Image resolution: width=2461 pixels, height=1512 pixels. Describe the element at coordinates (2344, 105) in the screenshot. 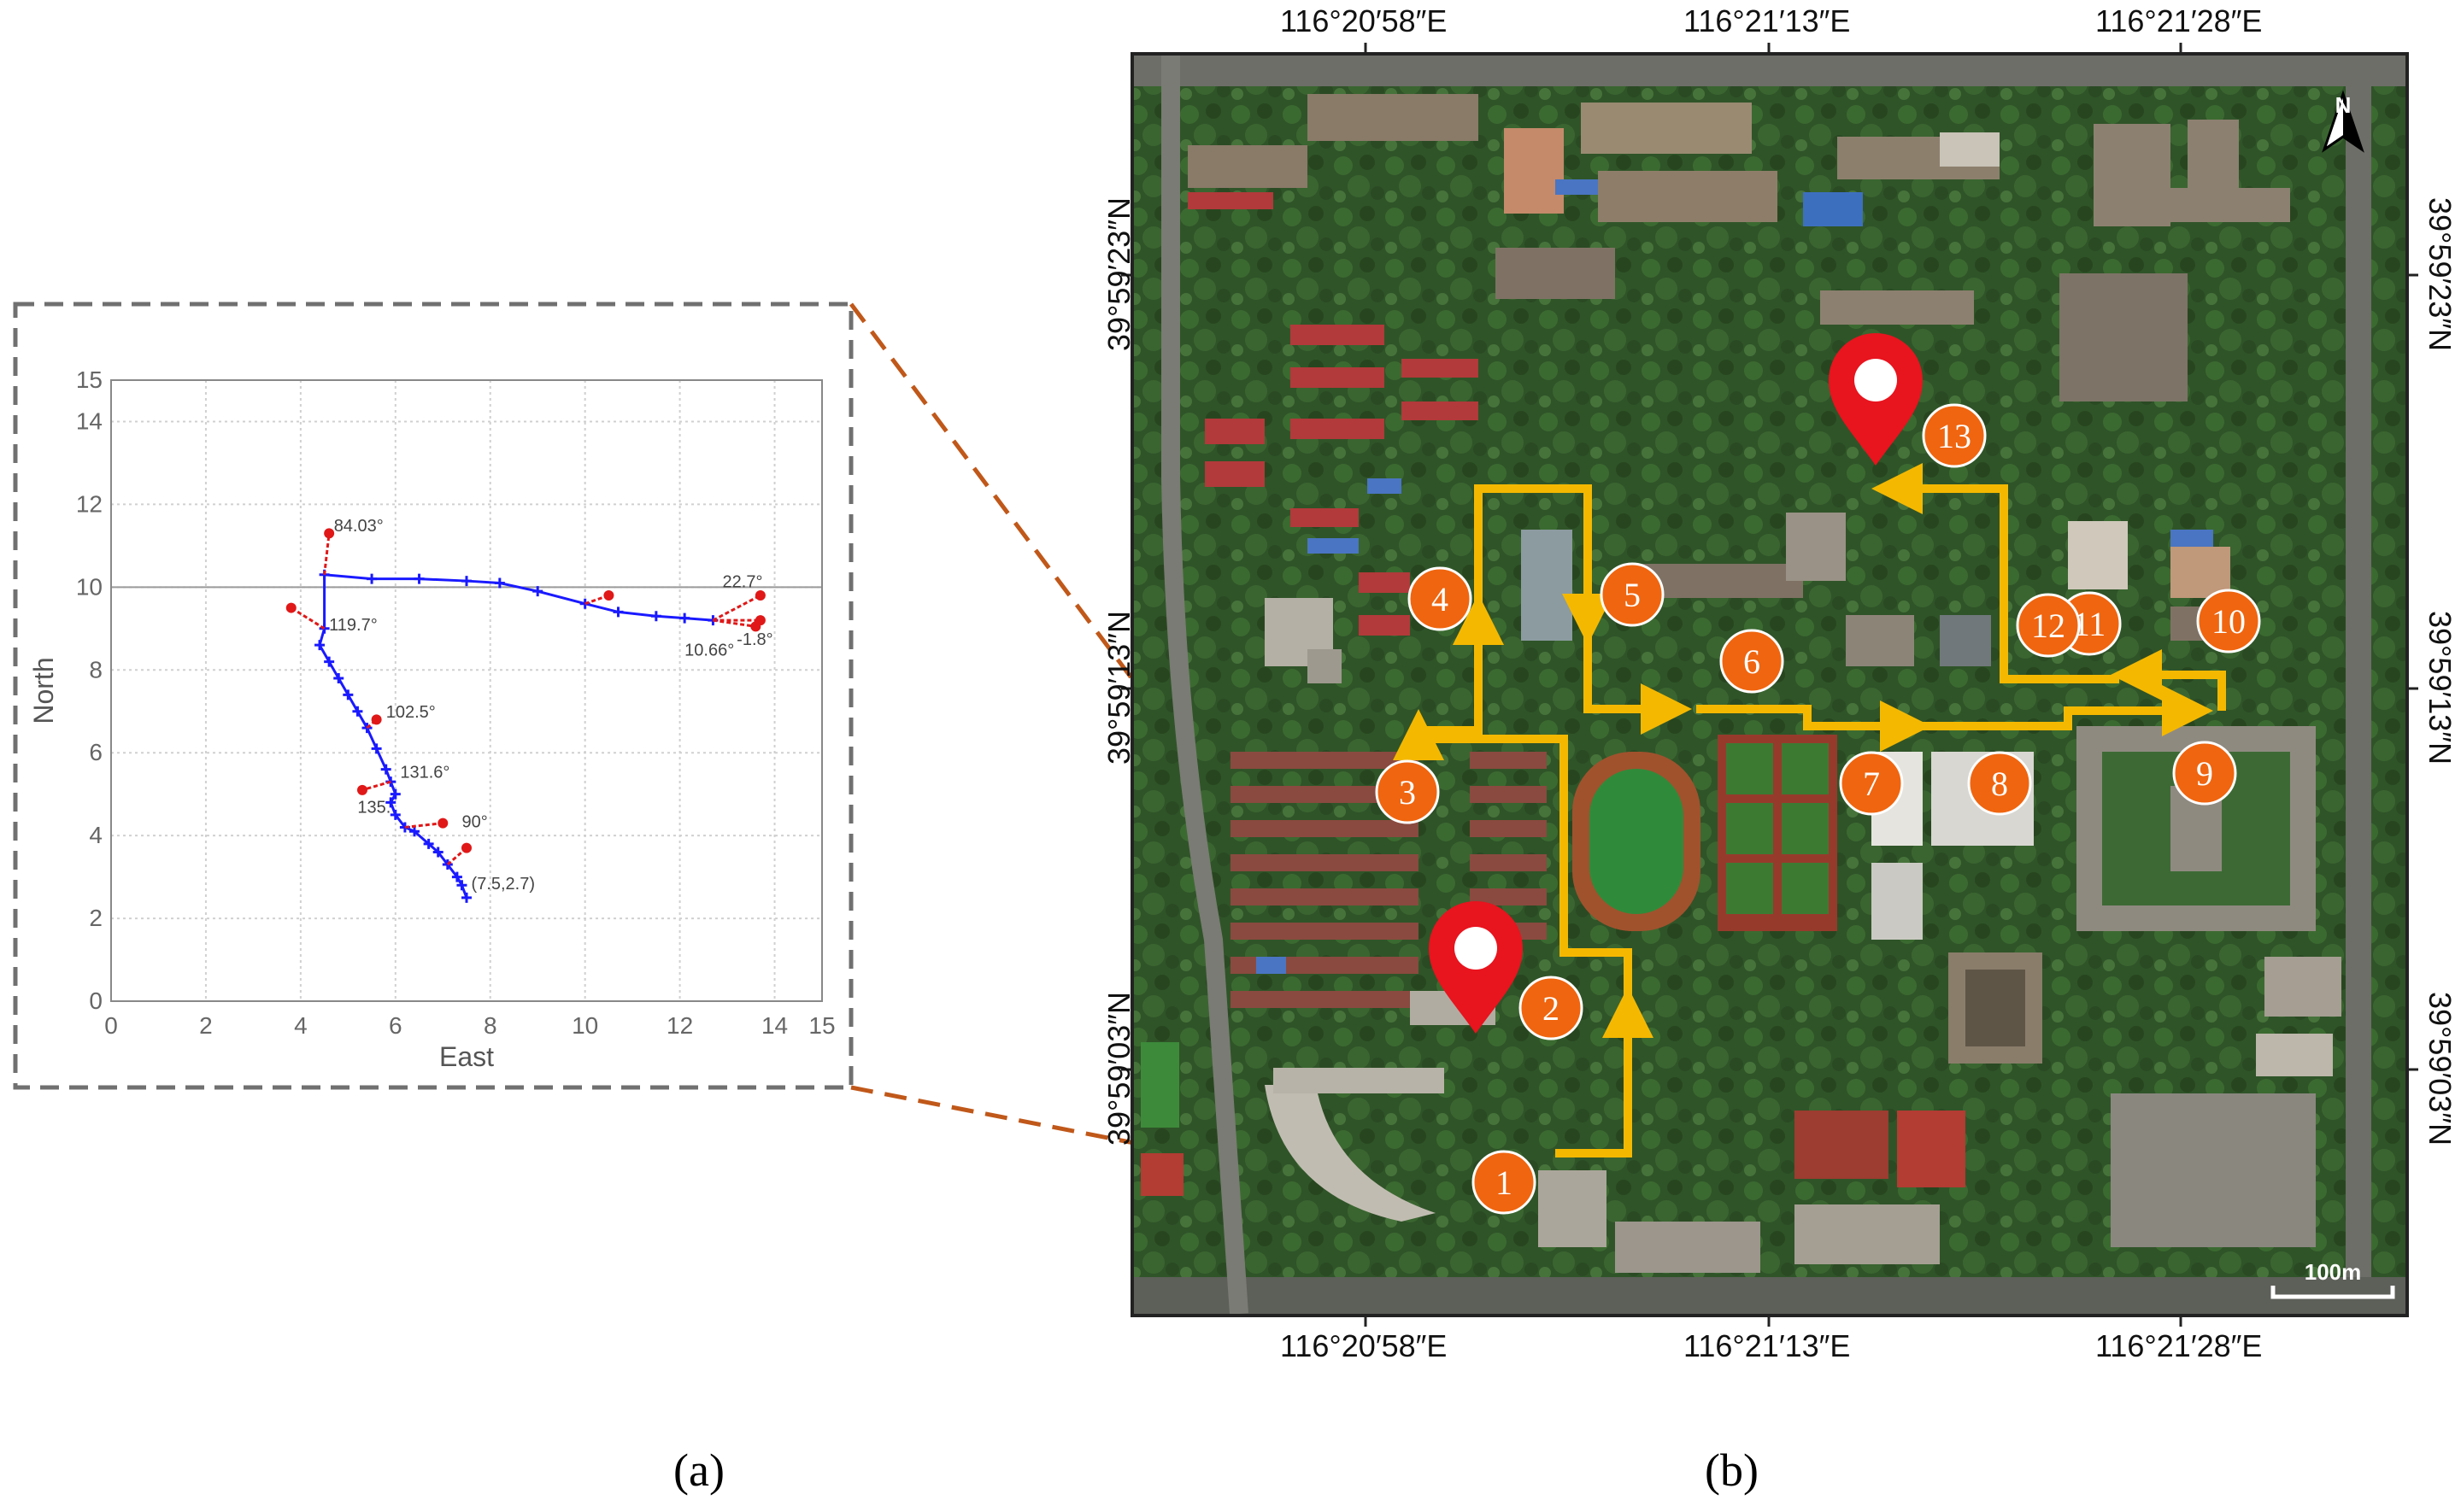

I see `north-label: N` at that location.